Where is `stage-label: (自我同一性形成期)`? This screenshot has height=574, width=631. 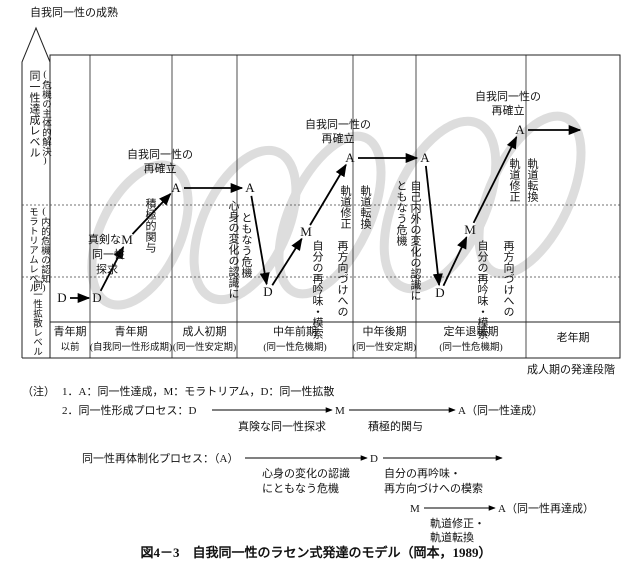 stage-label: (自我同一性形成期) is located at coordinates (131, 347).